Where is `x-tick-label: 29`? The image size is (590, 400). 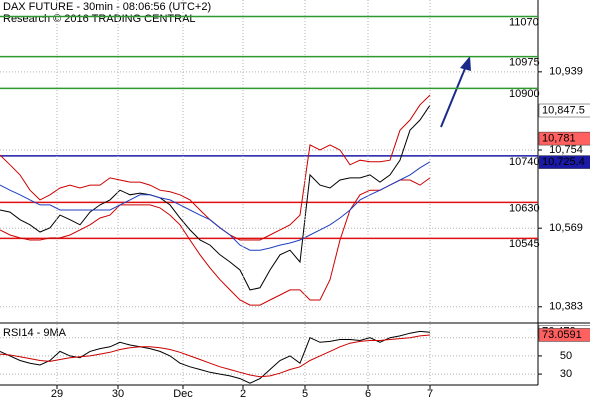
x-tick-label: 29 is located at coordinates (57, 394).